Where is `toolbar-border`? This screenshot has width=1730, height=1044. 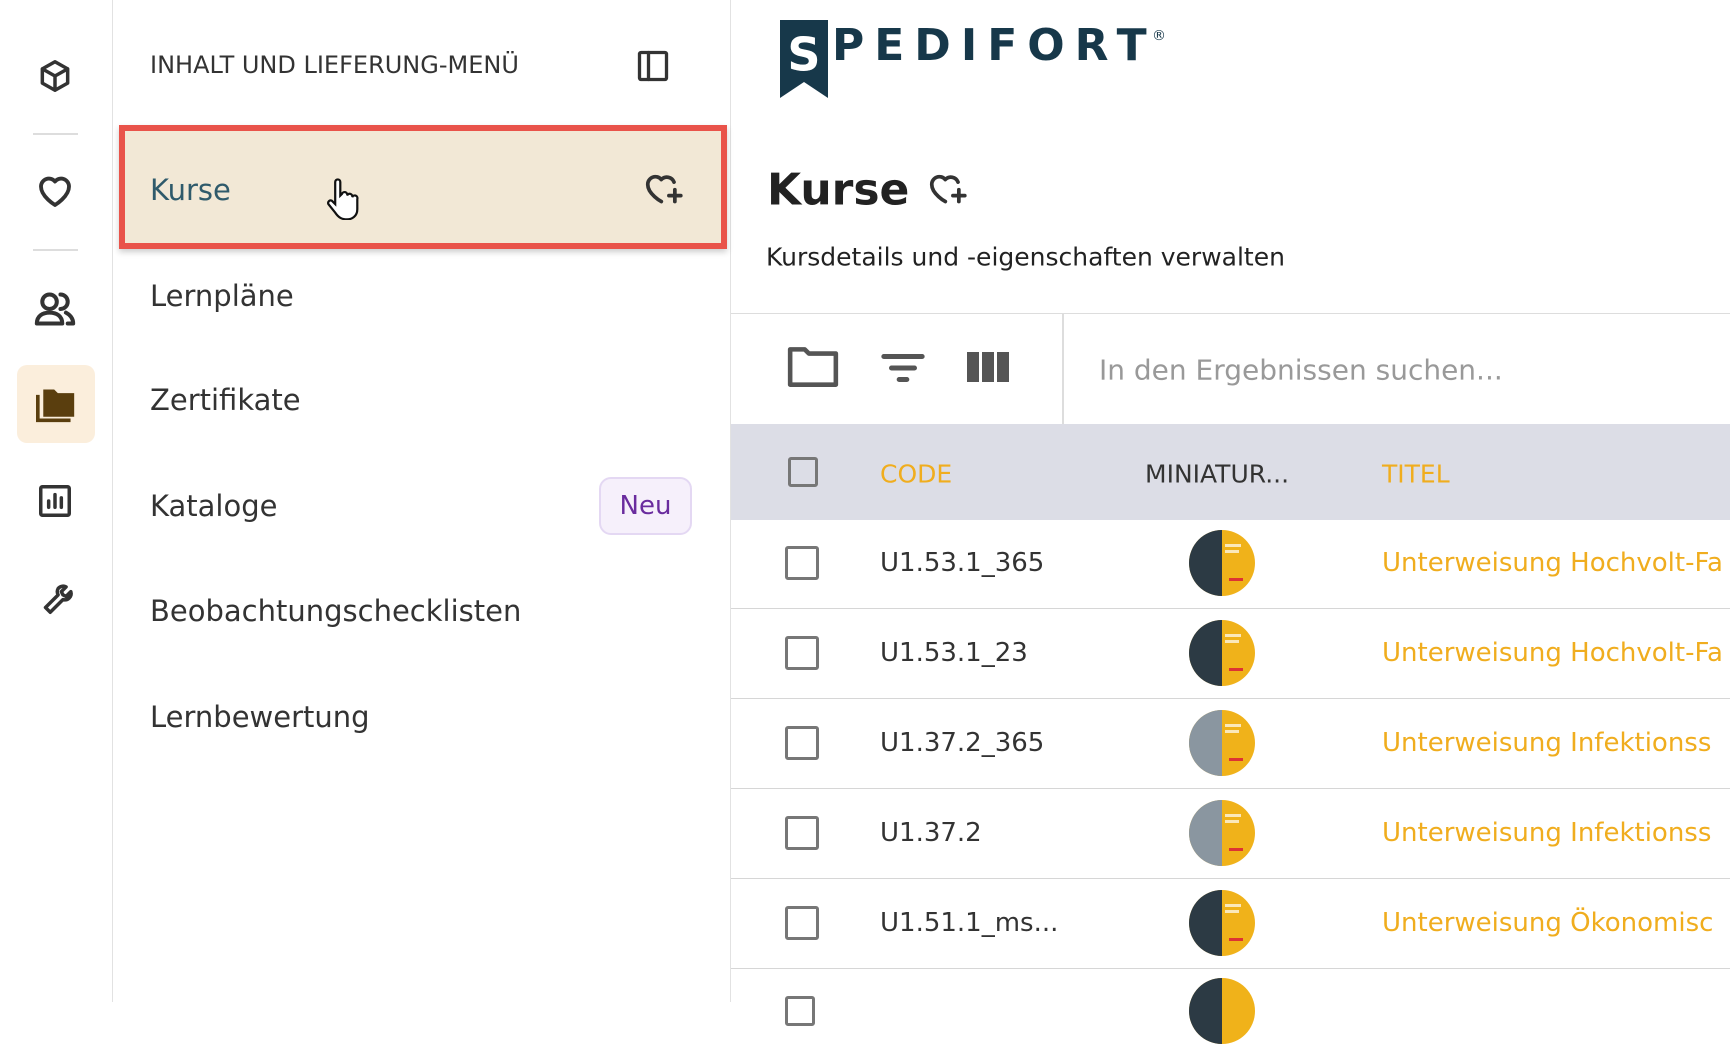 toolbar-border is located at coordinates (1230, 313).